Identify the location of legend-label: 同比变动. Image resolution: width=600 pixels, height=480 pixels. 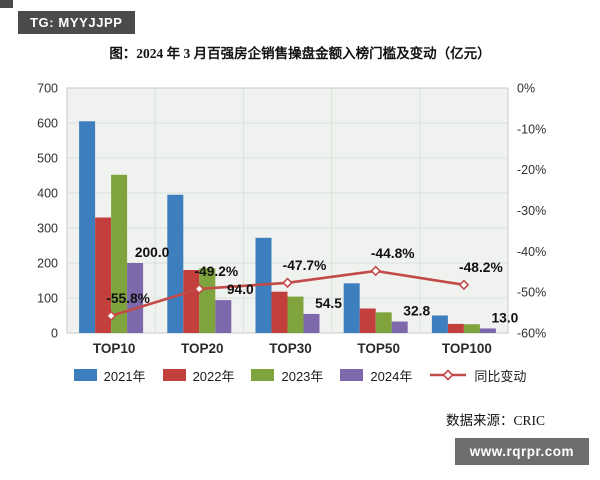
(500, 376).